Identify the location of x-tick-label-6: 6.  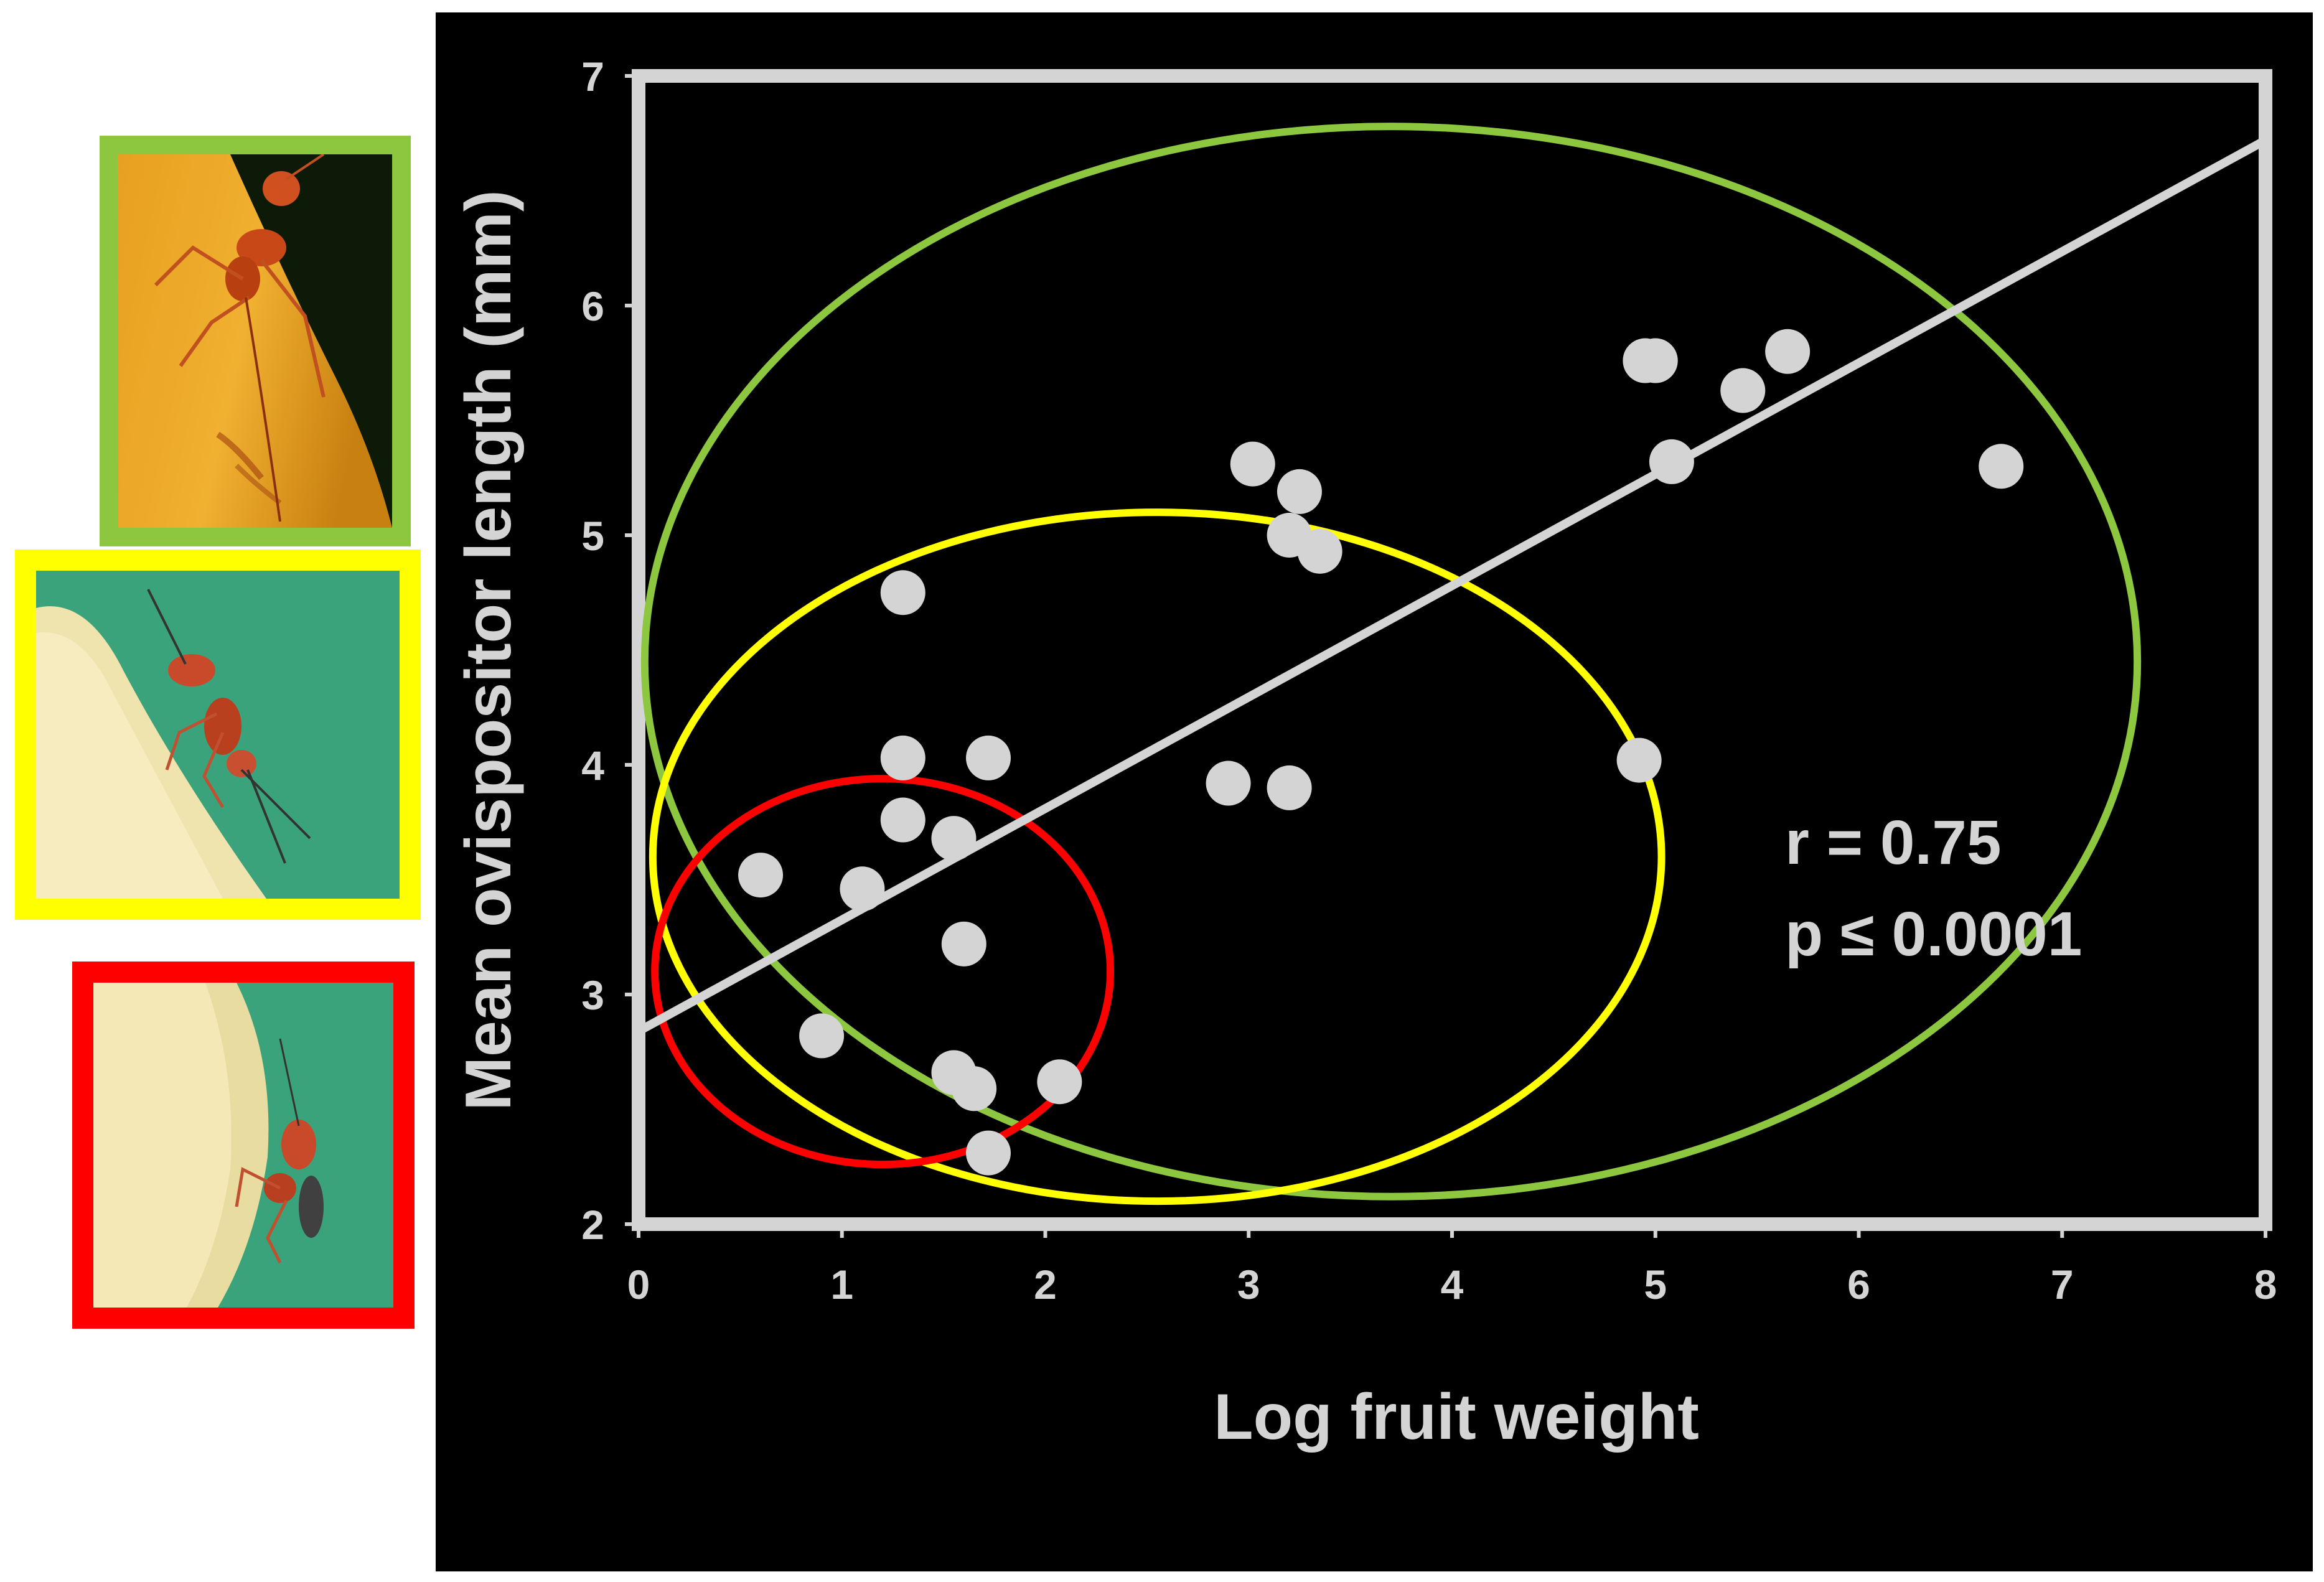
(1858, 1284).